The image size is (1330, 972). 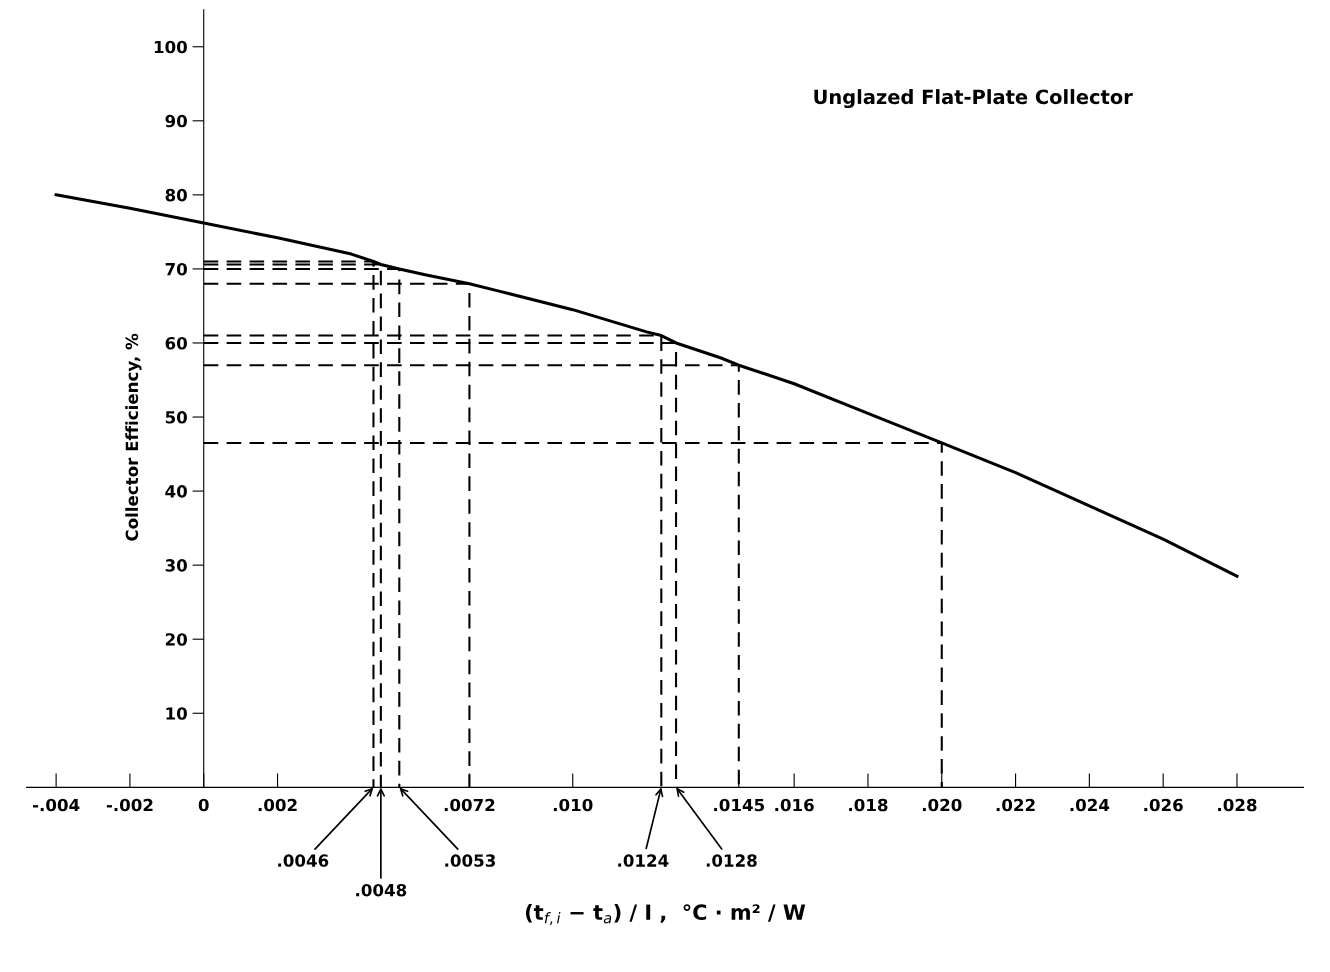 I want to click on x-tick-label: .026, so click(x=1163, y=805).